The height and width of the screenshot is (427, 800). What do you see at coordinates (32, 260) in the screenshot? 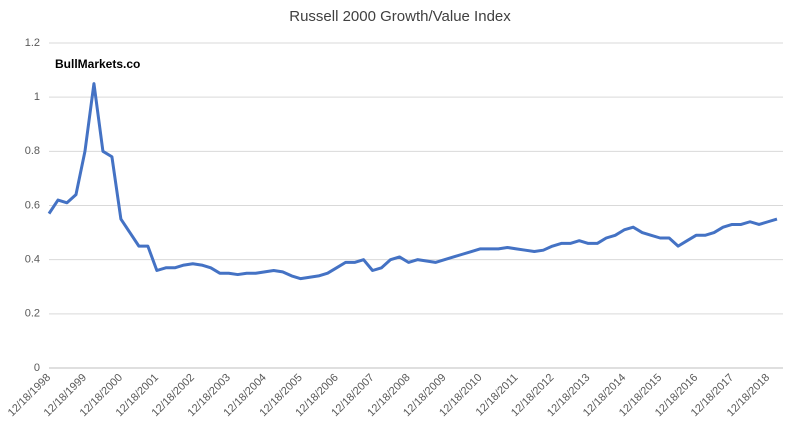
I see `y-tick-label: 0.4` at bounding box center [32, 260].